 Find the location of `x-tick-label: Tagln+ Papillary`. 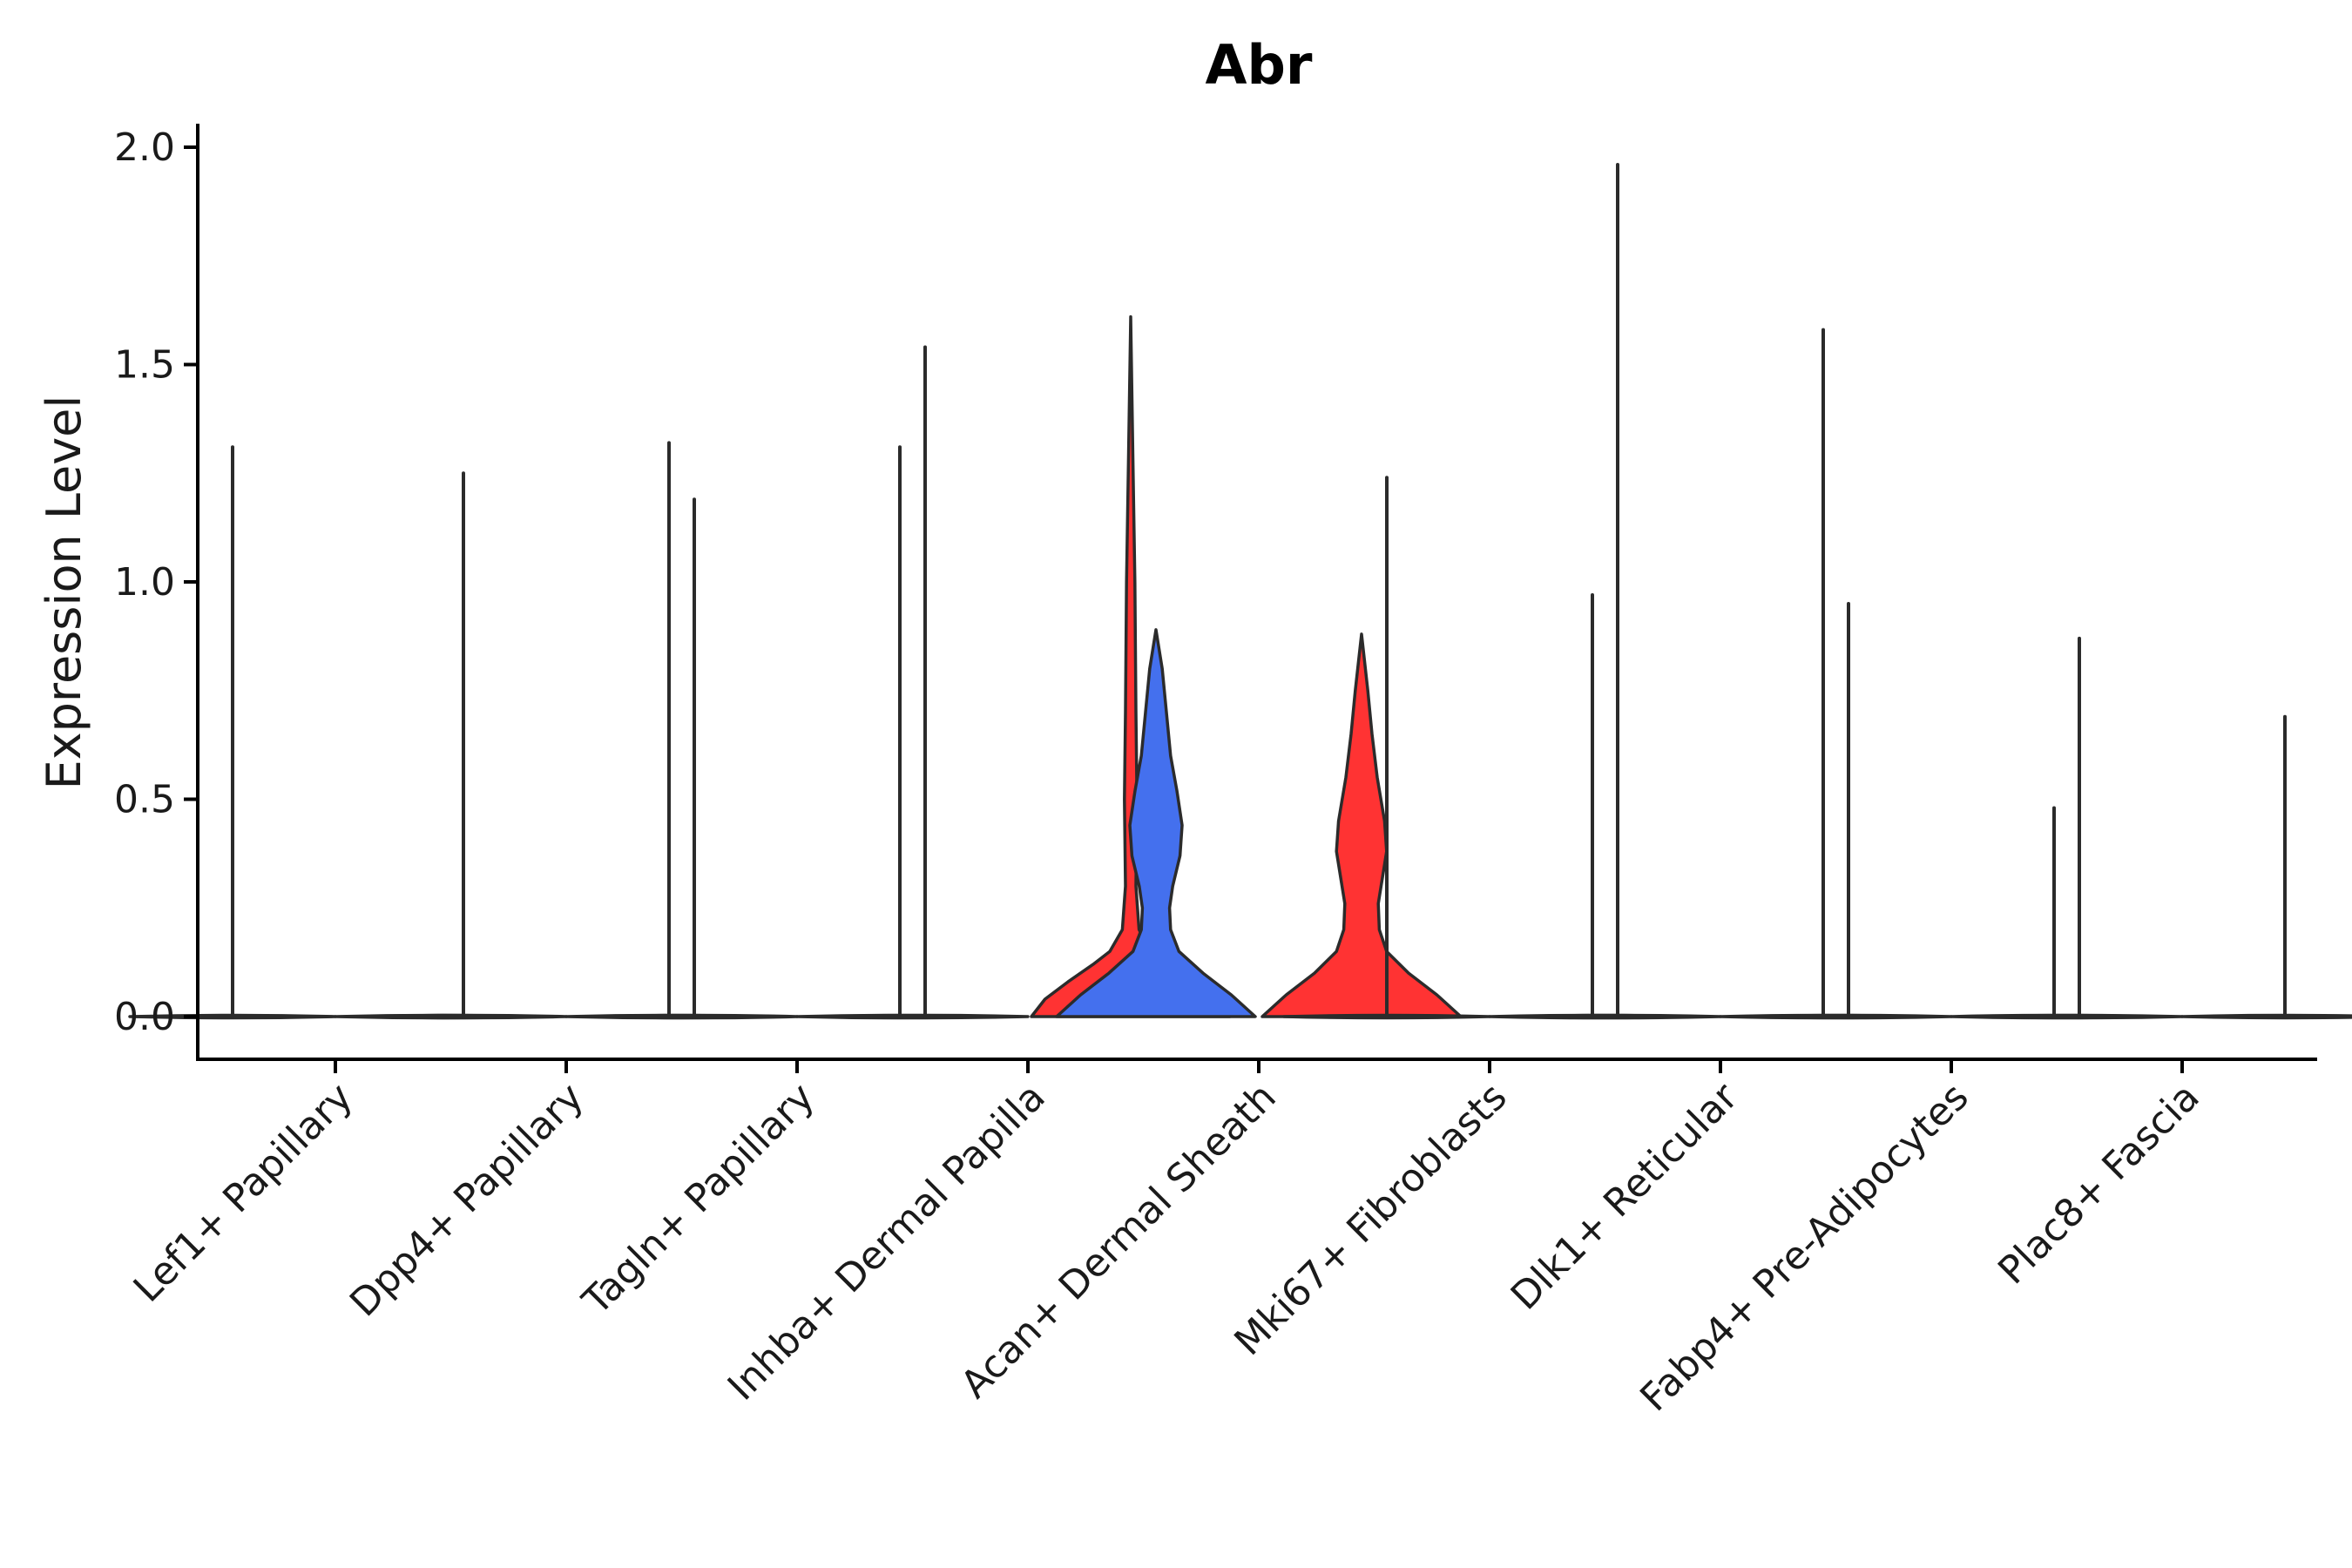

x-tick-label: Tagln+ Papillary is located at coordinates (698, 1199).